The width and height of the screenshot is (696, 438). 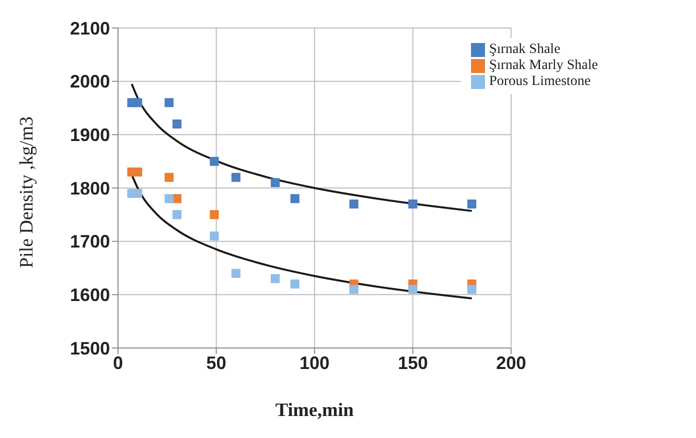 I want to click on legend-label: Şırnak Shale, so click(x=524, y=49).